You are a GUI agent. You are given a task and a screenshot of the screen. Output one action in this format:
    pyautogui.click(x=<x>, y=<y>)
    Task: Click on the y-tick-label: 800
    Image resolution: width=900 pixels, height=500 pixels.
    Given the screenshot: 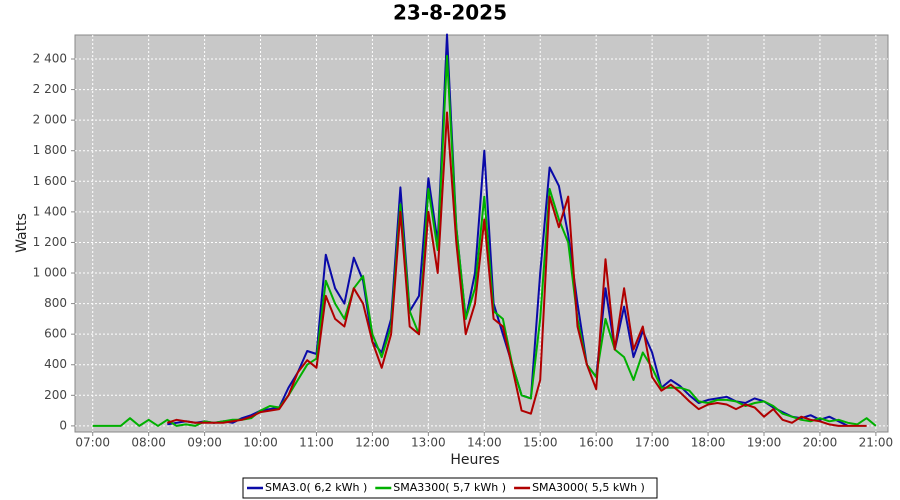 What is the action you would take?
    pyautogui.click(x=55, y=303)
    